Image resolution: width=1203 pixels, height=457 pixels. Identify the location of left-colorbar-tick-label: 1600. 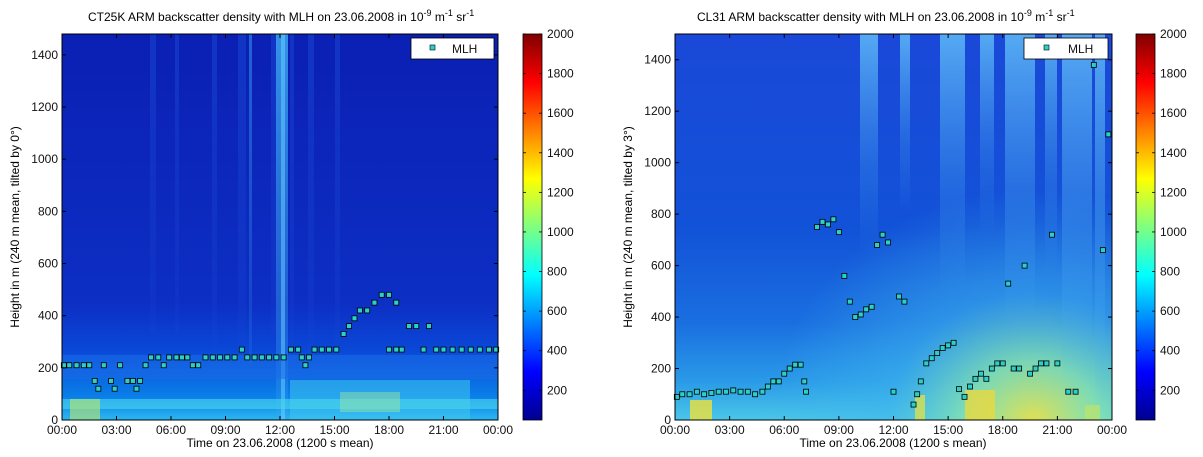
(560, 113).